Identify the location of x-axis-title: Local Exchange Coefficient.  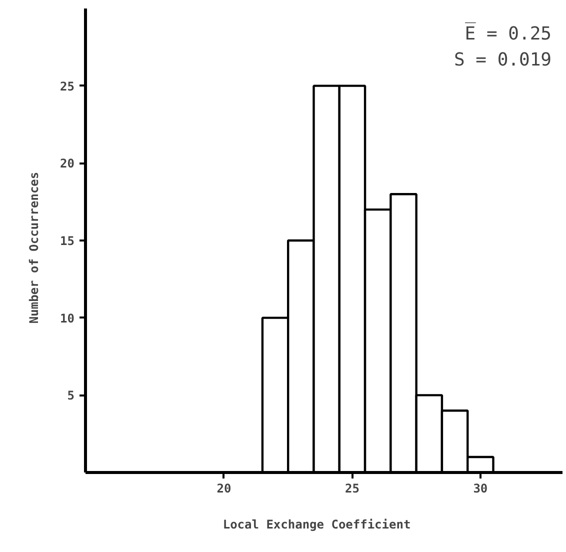
(316, 525).